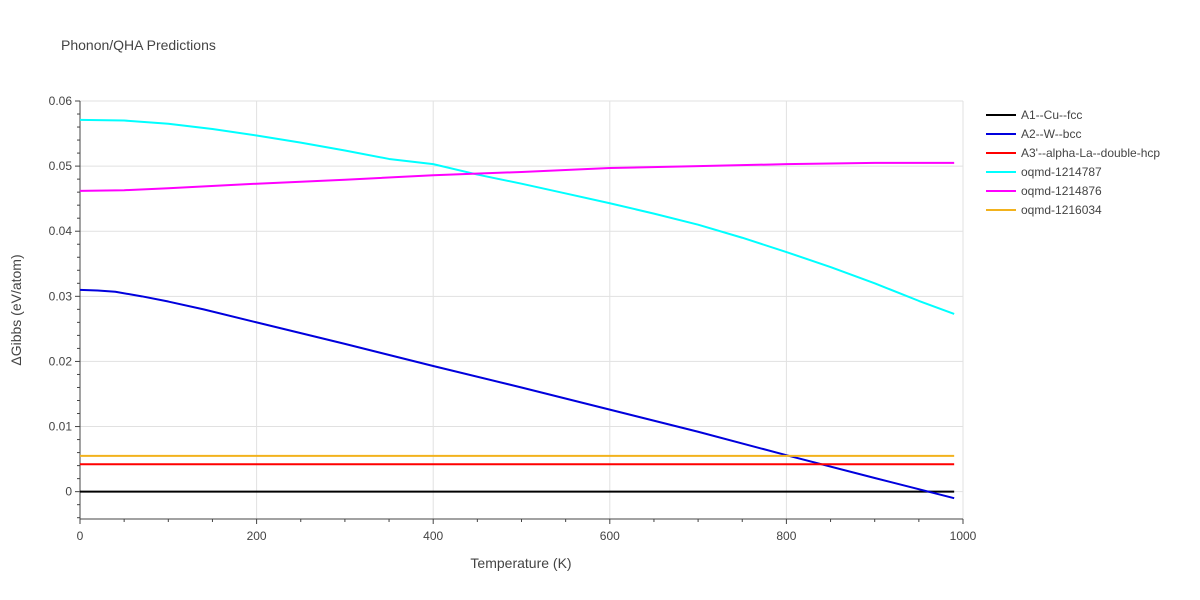 Image resolution: width=1200 pixels, height=600 pixels. I want to click on legend-item-1: A1--Cu--fcc, so click(1034, 115).